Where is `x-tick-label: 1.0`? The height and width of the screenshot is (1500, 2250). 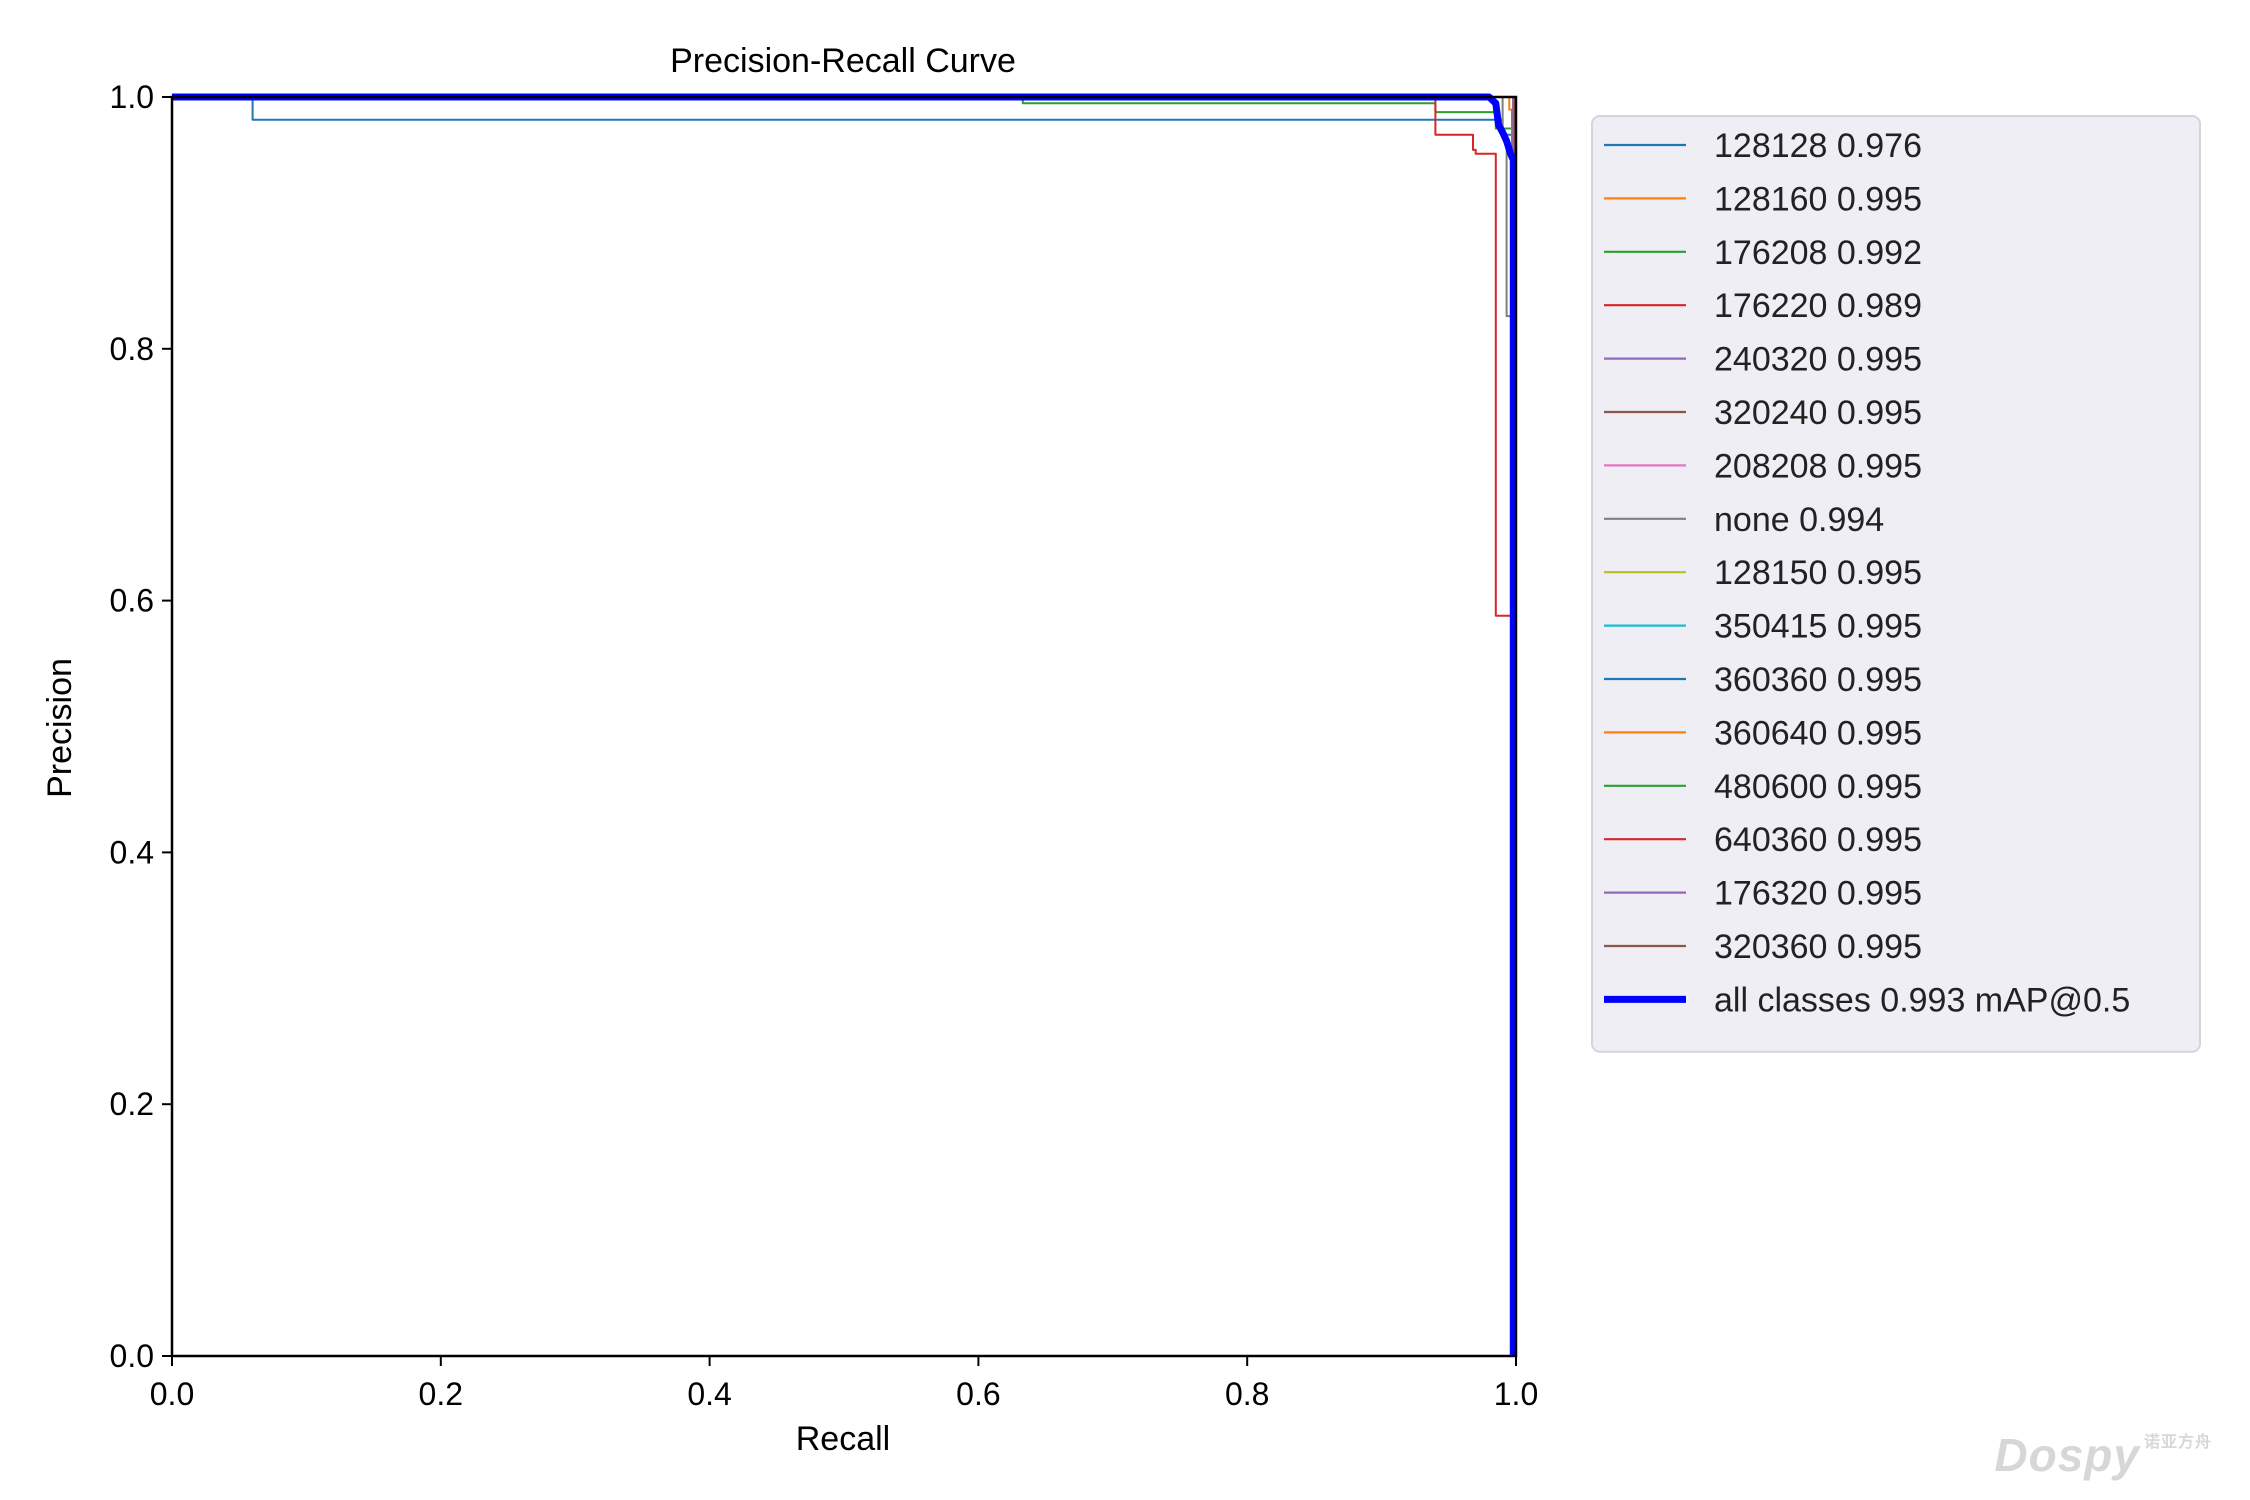 x-tick-label: 1.0 is located at coordinates (1516, 1394).